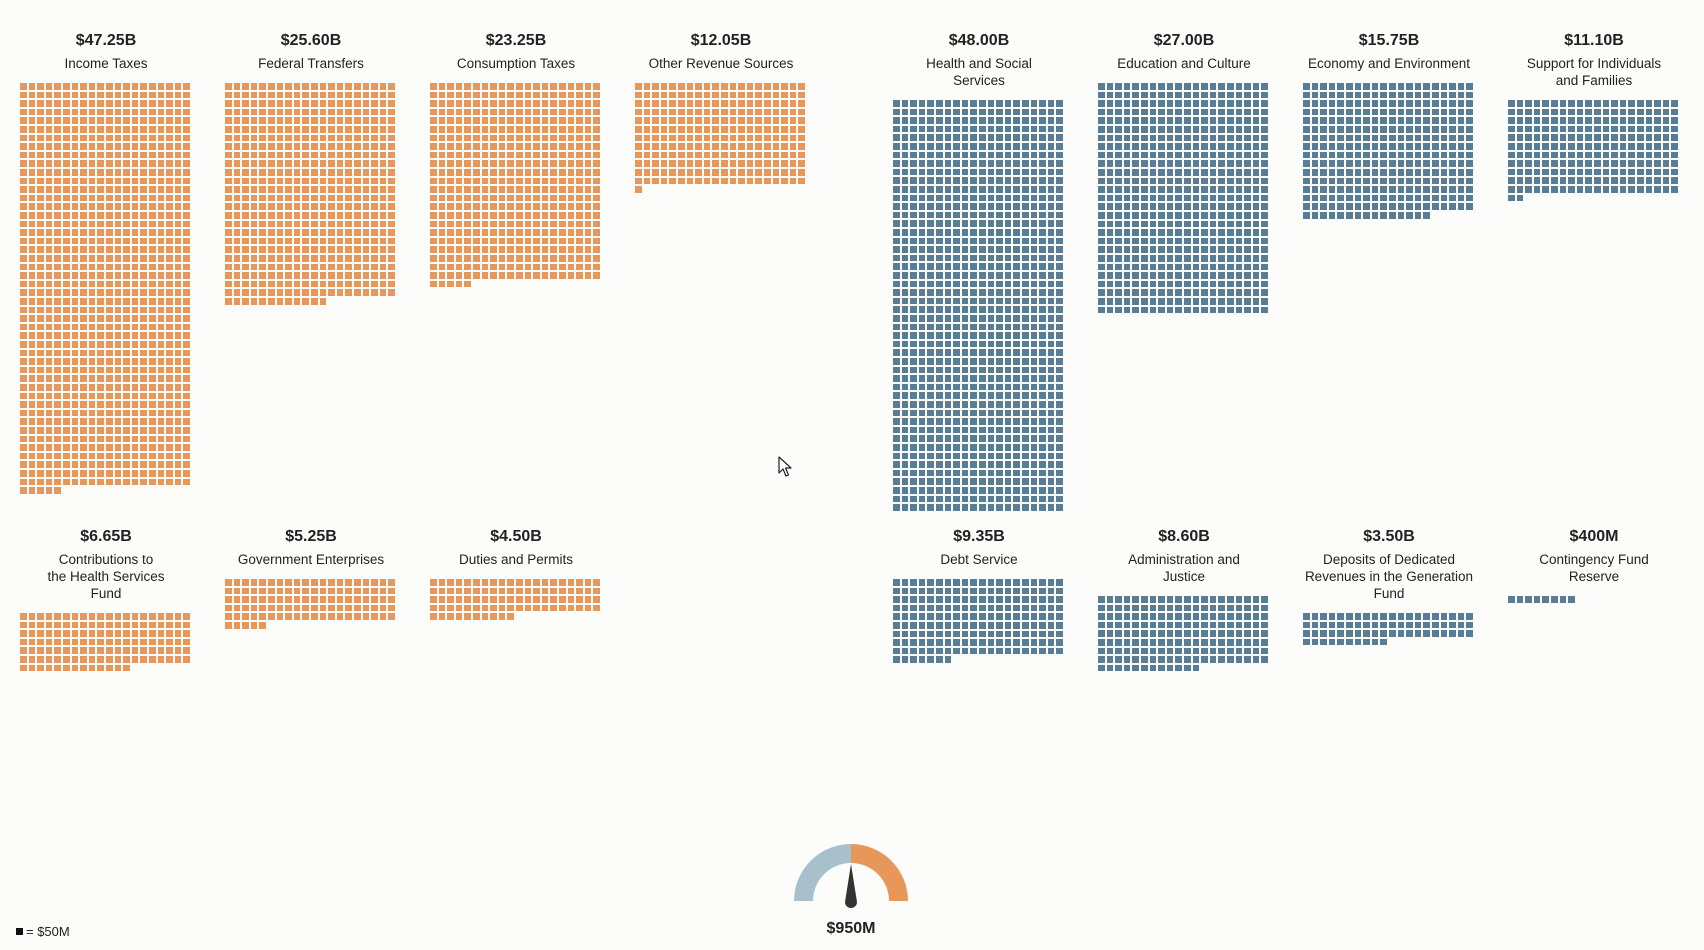  I want to click on category-duties-and-permits: $4.50B Duties and Permits, so click(516, 558).